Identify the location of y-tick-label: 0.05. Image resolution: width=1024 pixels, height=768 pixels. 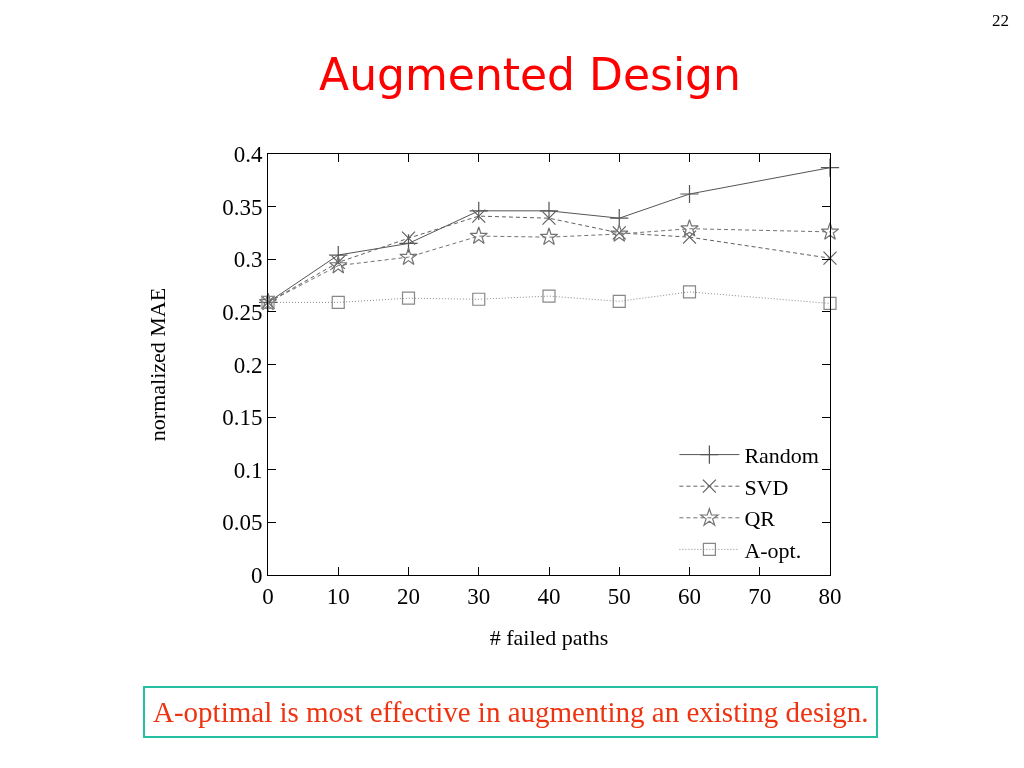
(242, 523).